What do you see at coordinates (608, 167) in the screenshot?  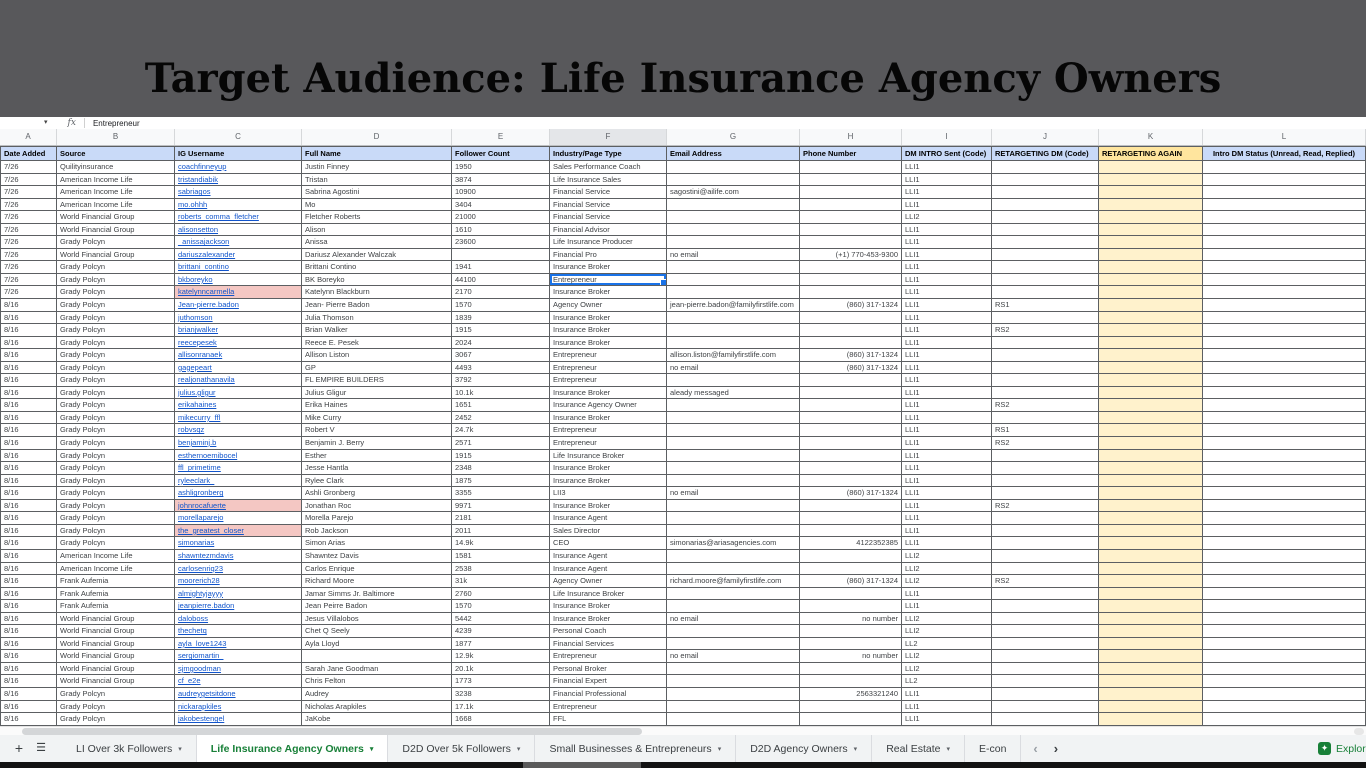 I see `cell-ind: Sales Performance Coach` at bounding box center [608, 167].